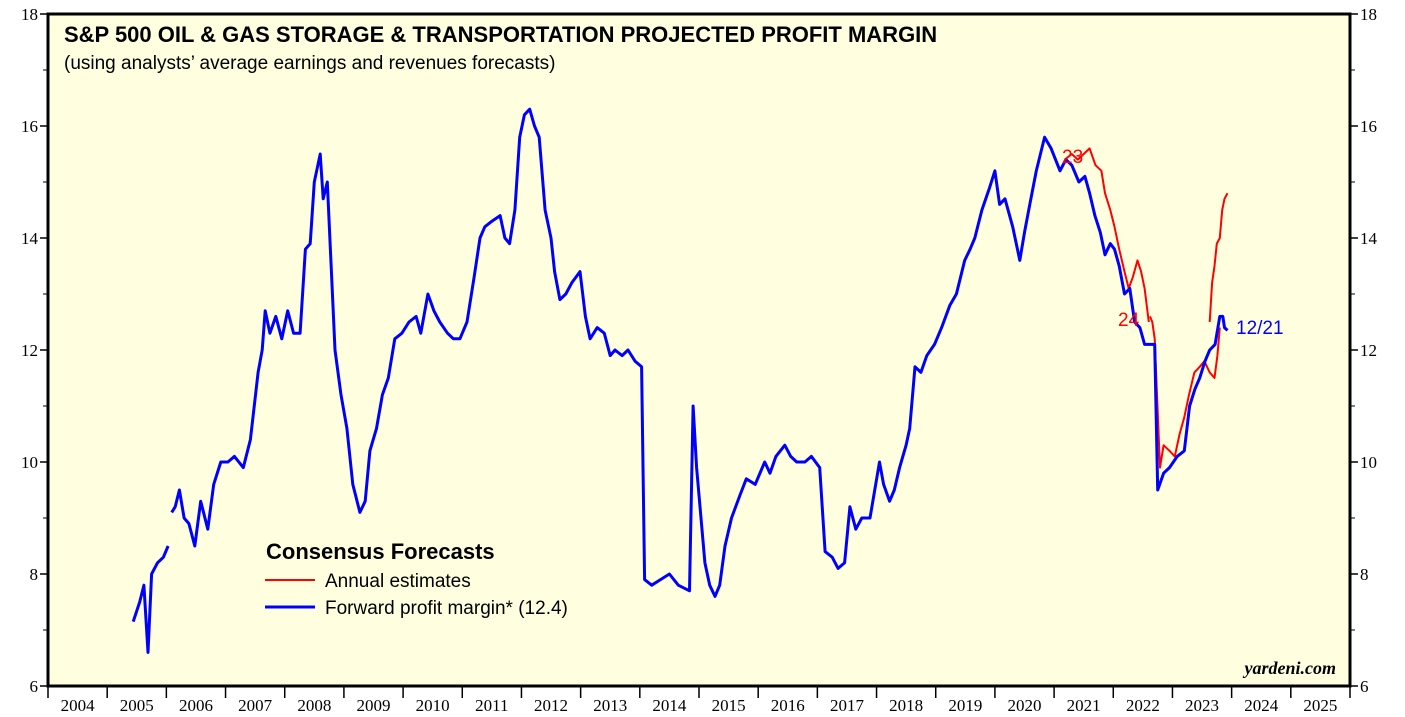 The width and height of the screenshot is (1405, 717). Describe the element at coordinates (1364, 686) in the screenshot. I see `y2-tick-label: 6` at that location.